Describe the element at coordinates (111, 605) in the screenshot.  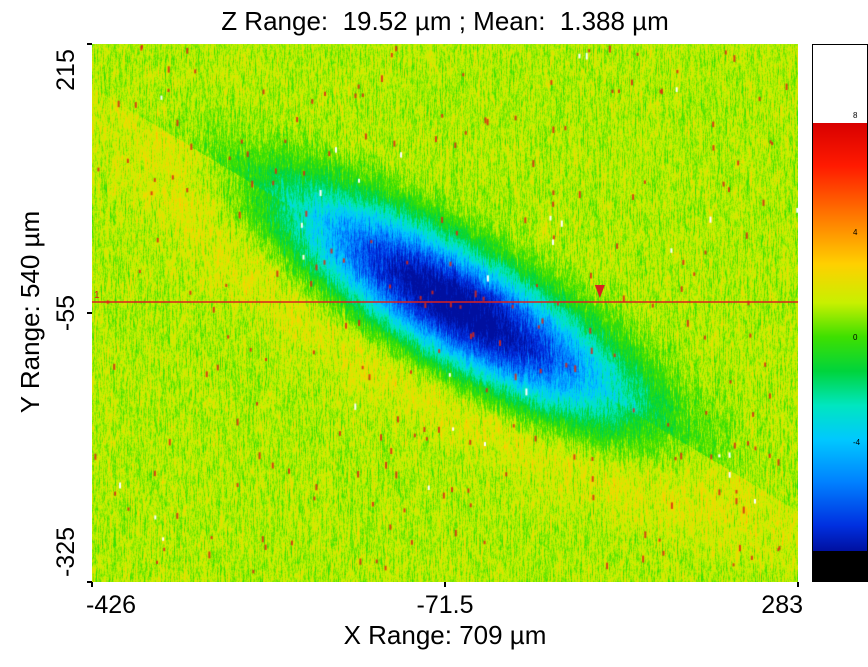
I see `x-tick-label: -426` at that location.